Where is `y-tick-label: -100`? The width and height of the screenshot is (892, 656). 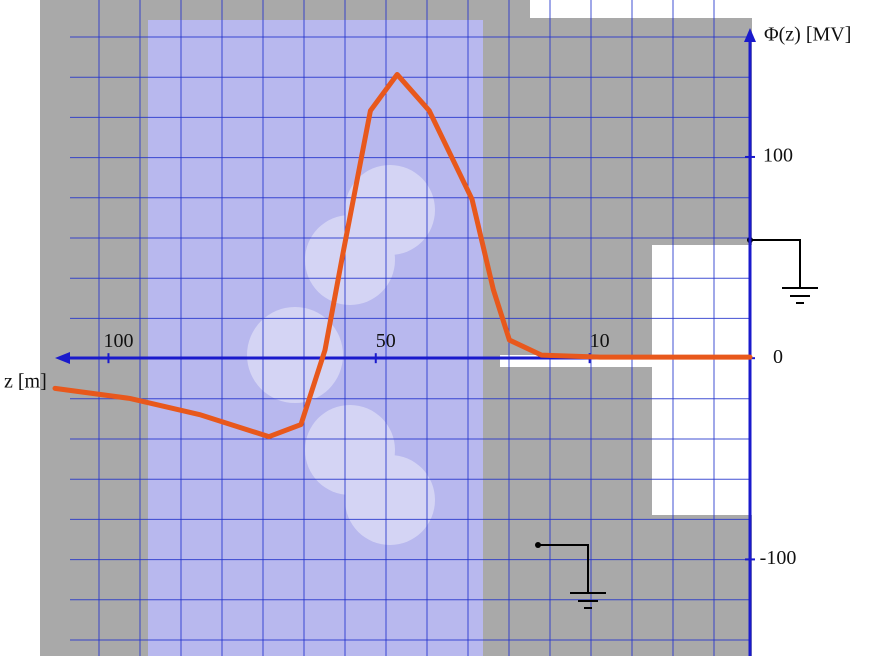
y-tick-label: -100 is located at coordinates (778, 558).